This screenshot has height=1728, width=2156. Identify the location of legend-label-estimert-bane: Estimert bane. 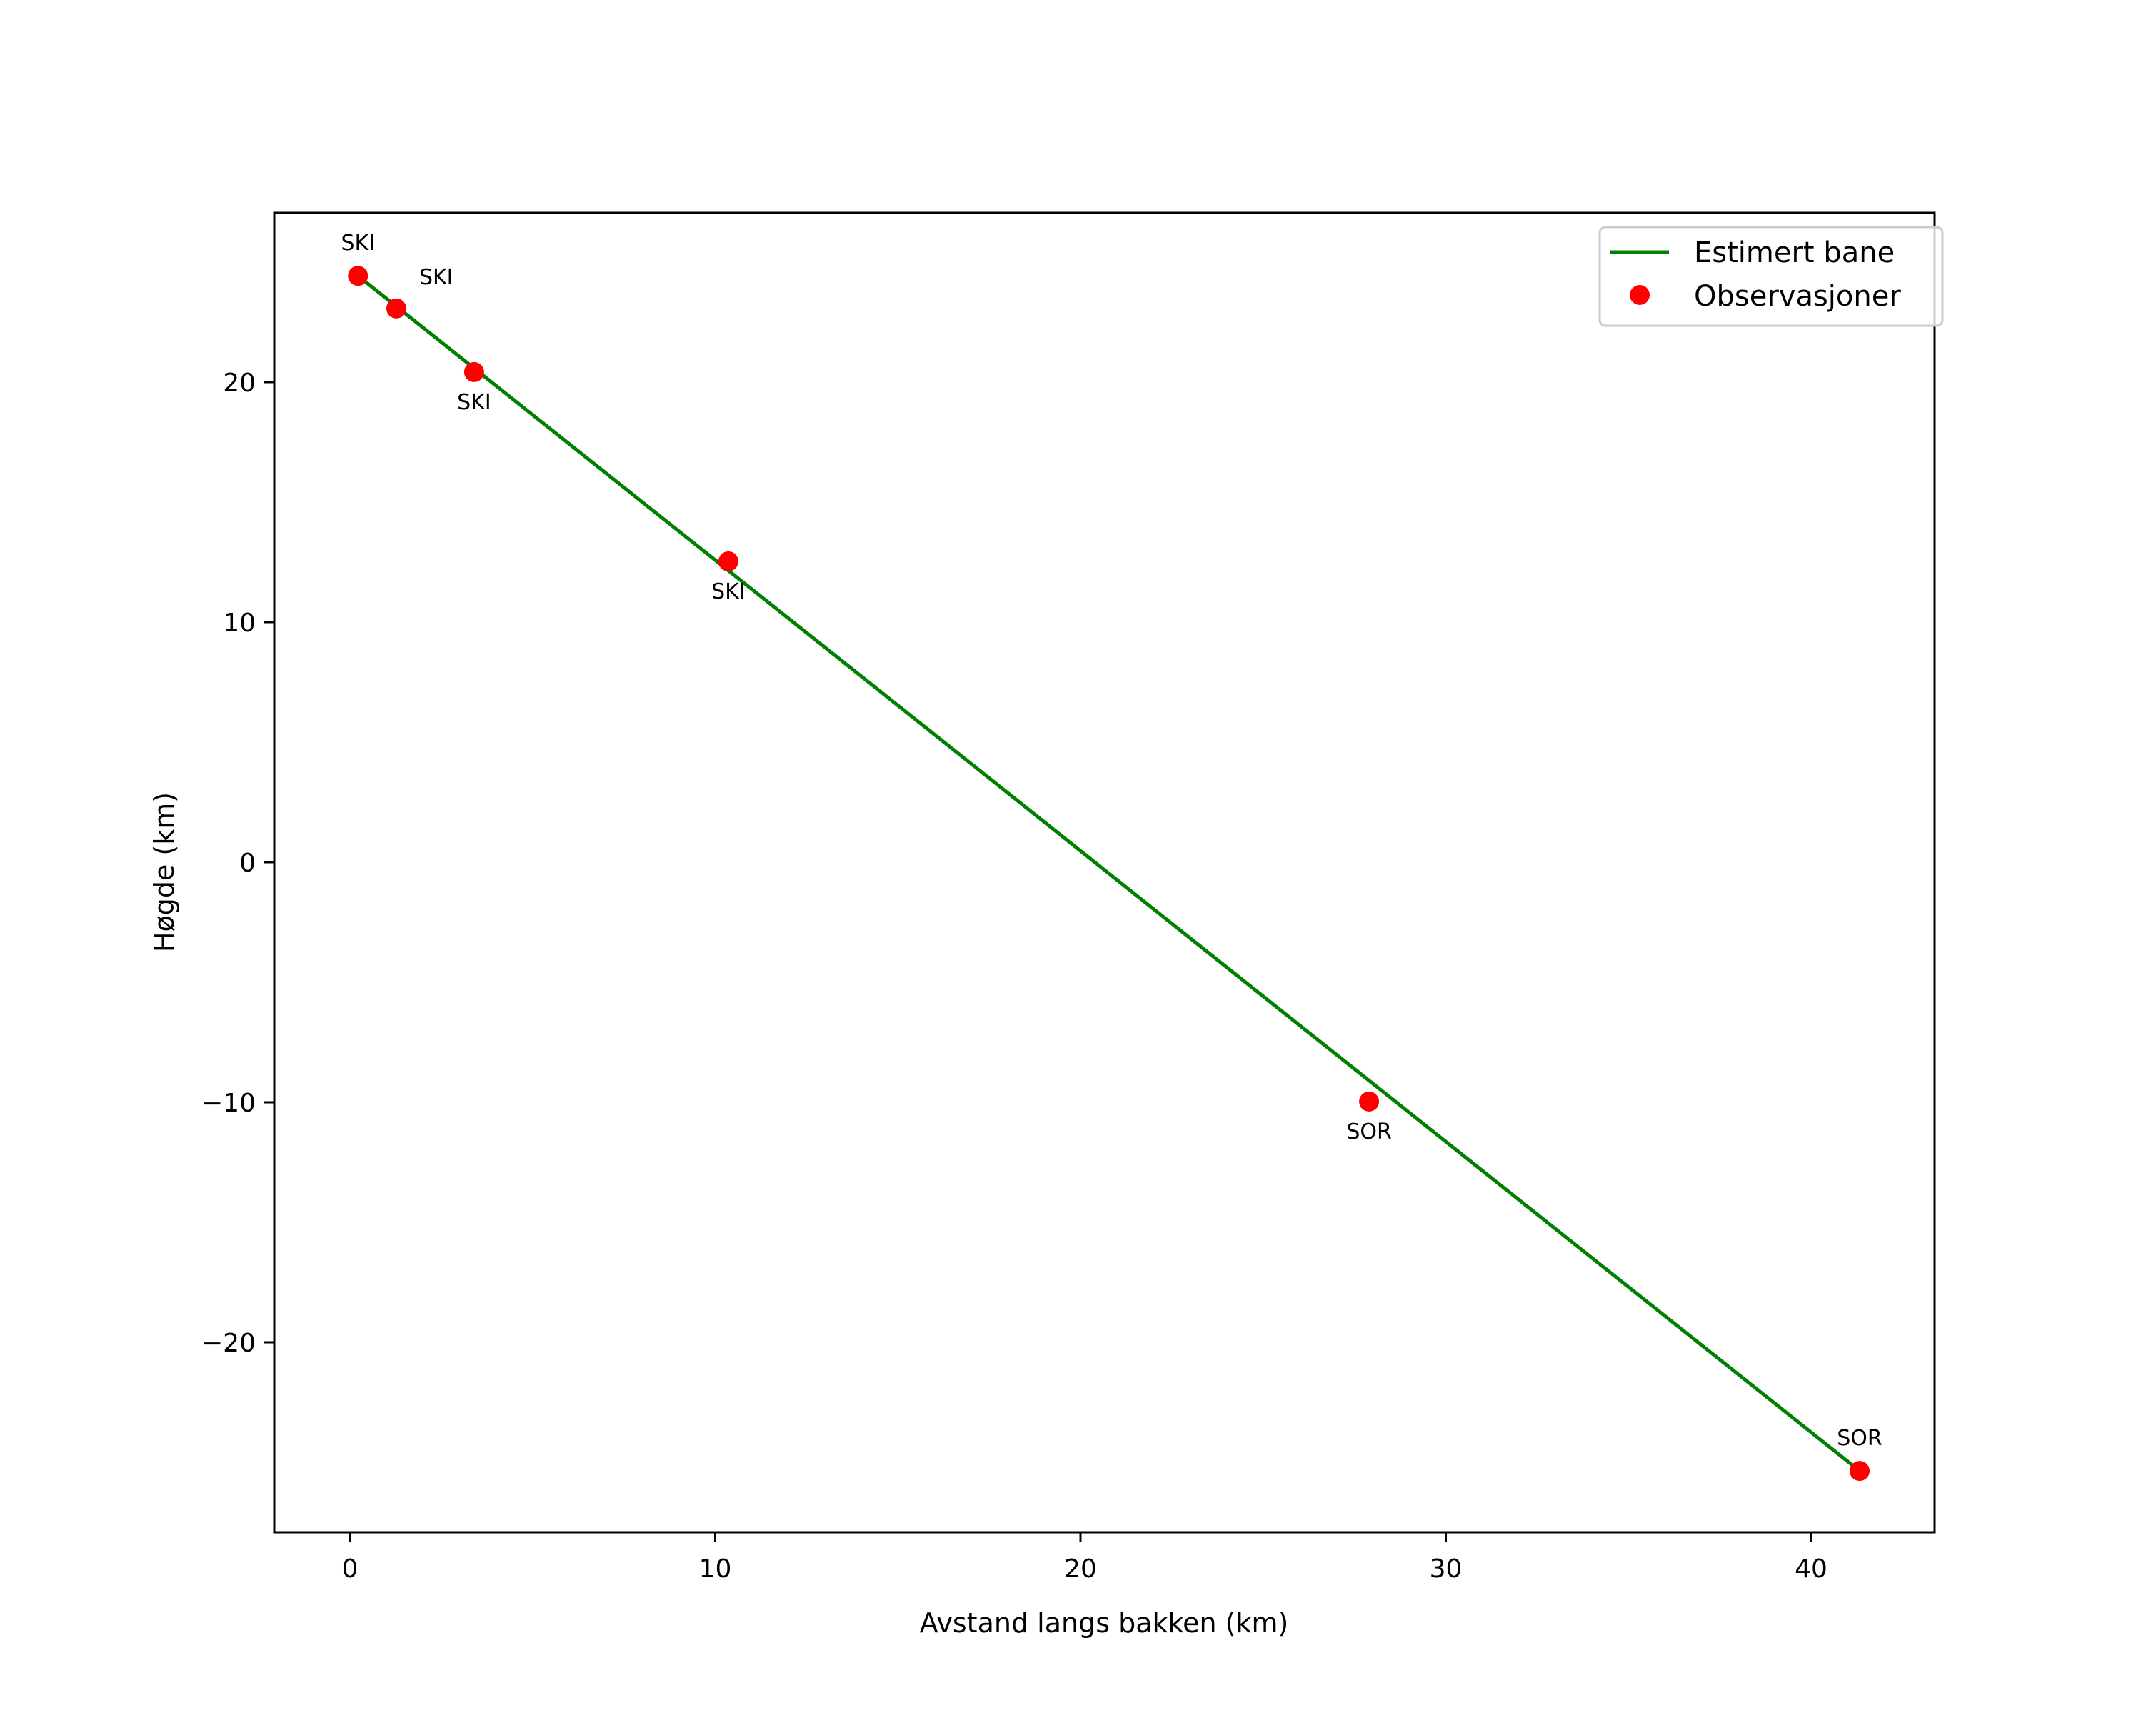
(1795, 252).